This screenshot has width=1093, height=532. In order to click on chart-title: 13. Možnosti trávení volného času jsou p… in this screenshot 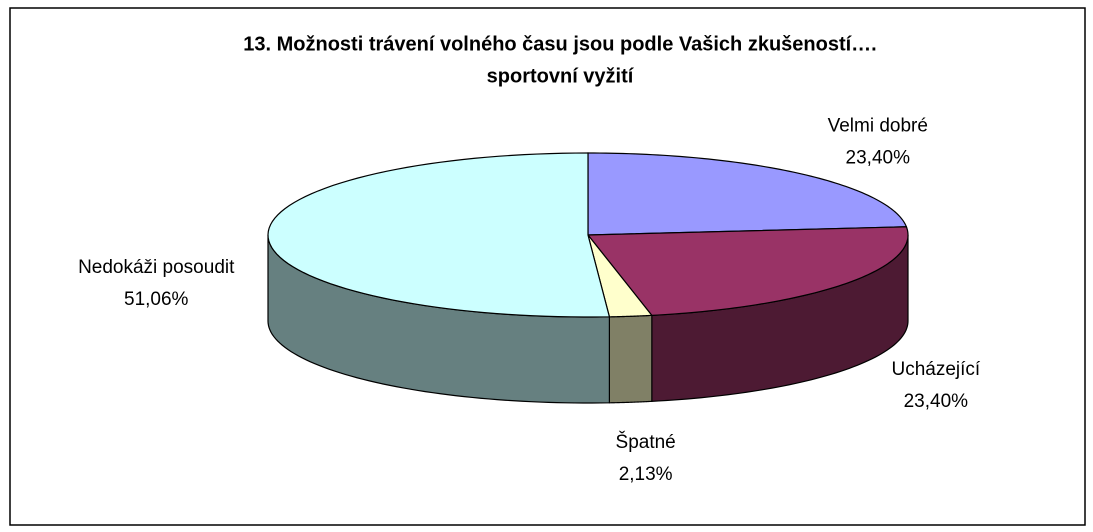, I will do `click(560, 44)`.